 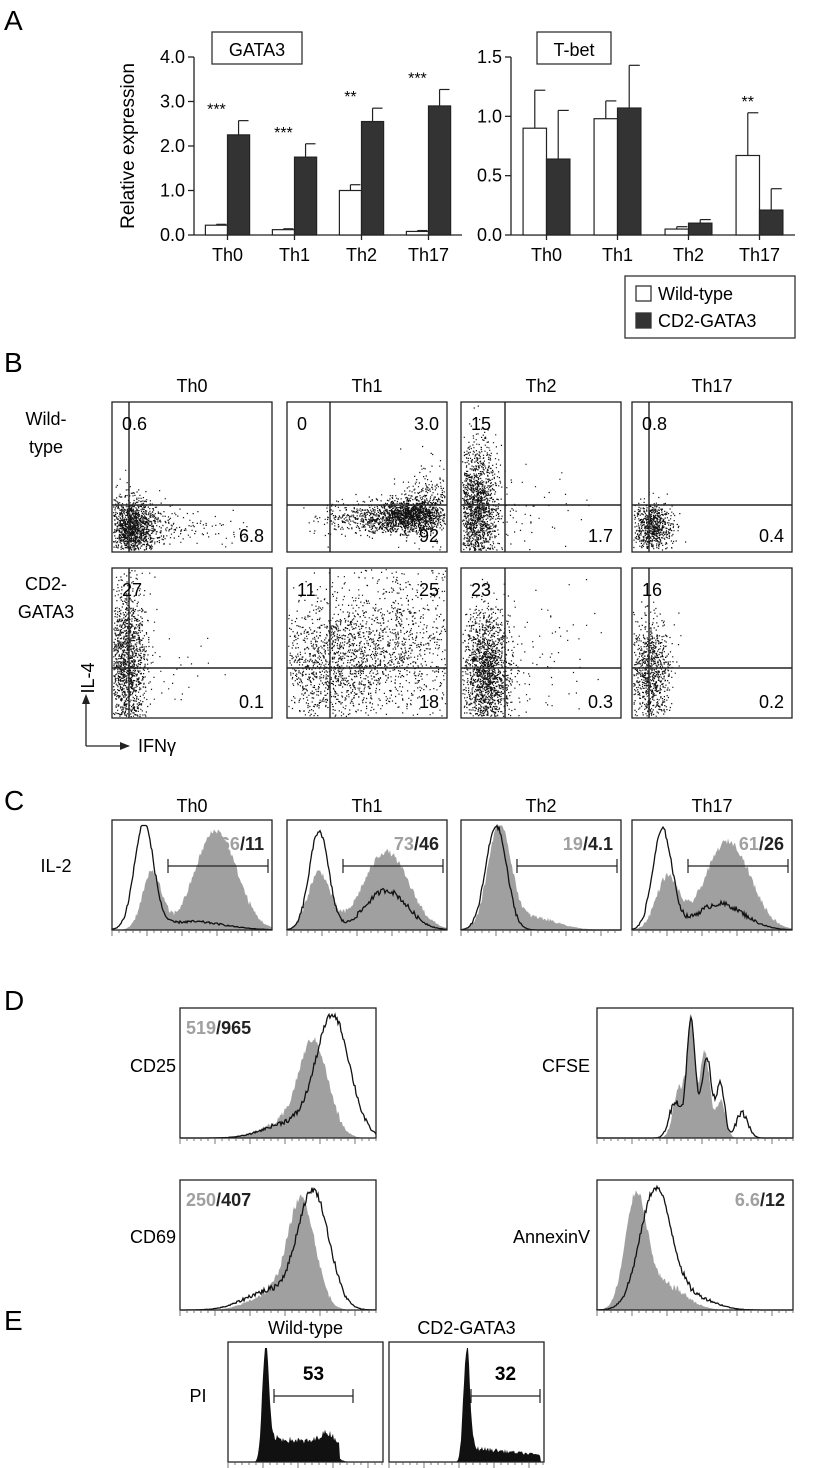 I want to click on cd2-gata3-value: 4.1, so click(x=600, y=844).